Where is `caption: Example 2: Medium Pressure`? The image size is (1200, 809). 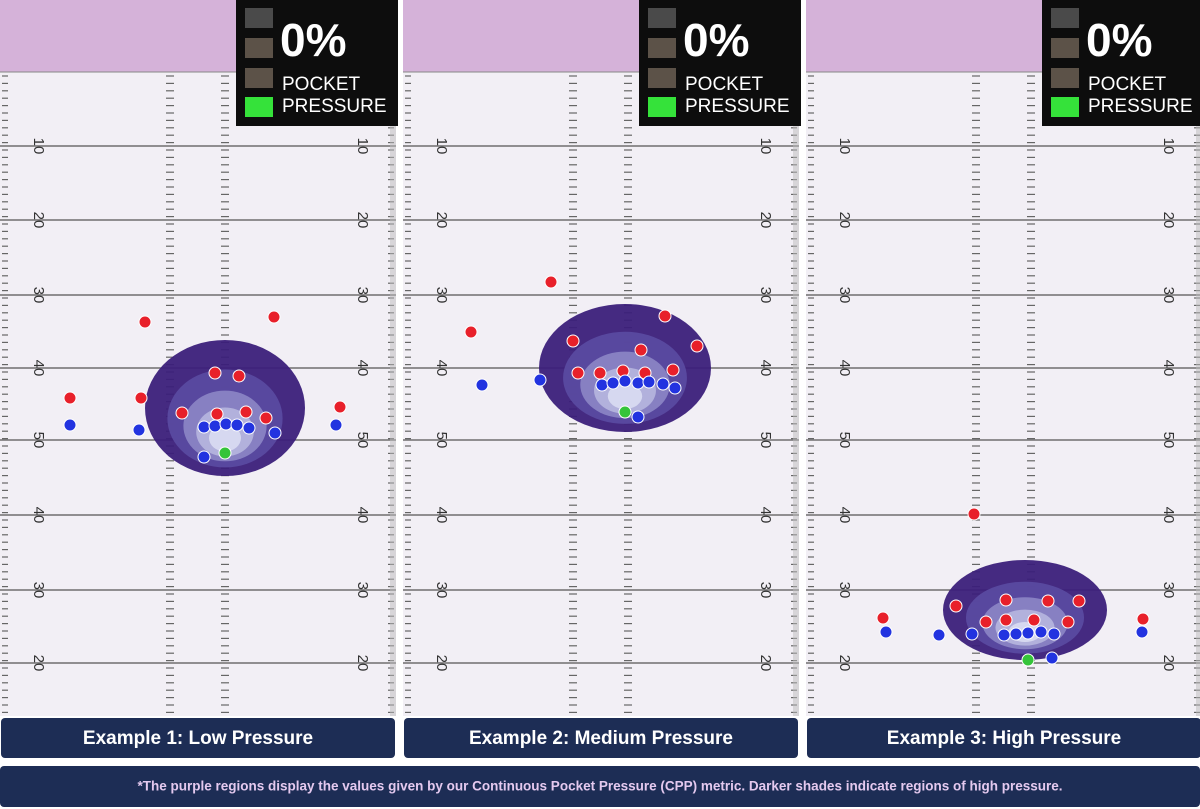 caption: Example 2: Medium Pressure is located at coordinates (601, 738).